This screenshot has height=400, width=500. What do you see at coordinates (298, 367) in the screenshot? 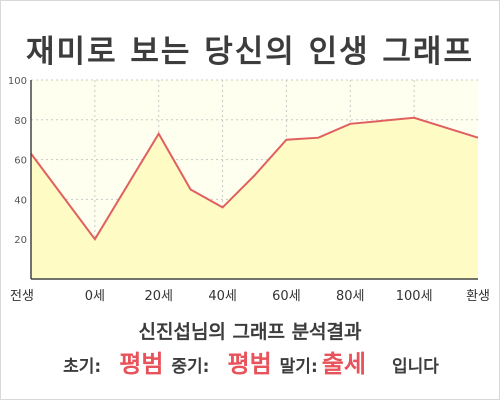
I see `late-label: 말기:` at bounding box center [298, 367].